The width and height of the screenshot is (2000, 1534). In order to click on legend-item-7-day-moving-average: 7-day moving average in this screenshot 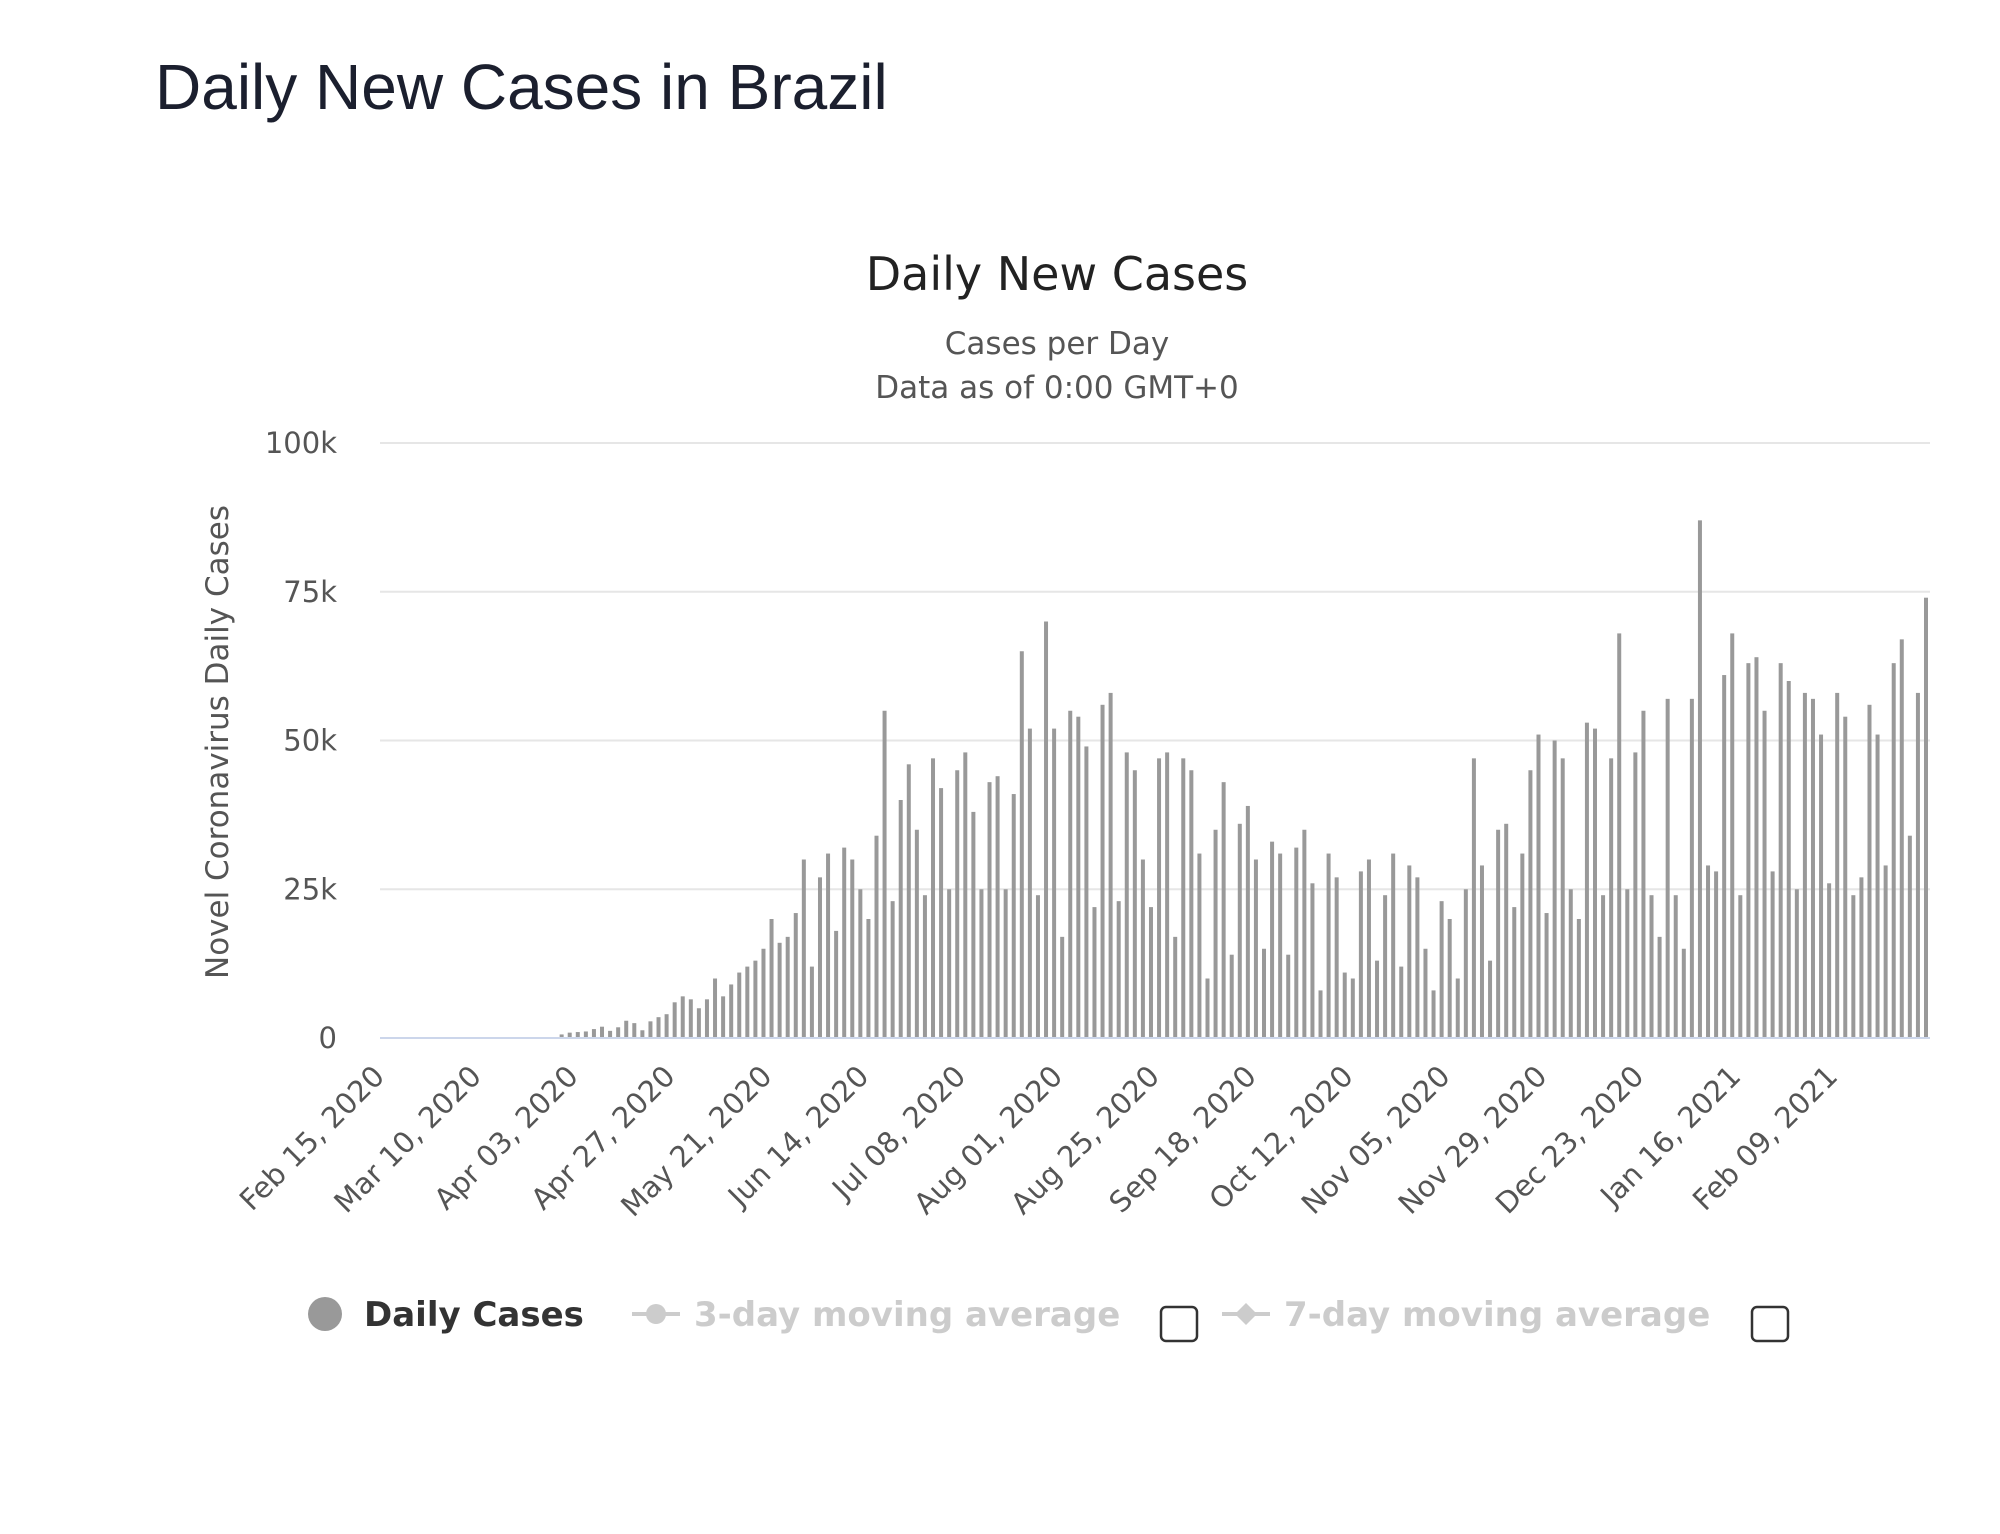, I will do `click(1506, 1319)`.